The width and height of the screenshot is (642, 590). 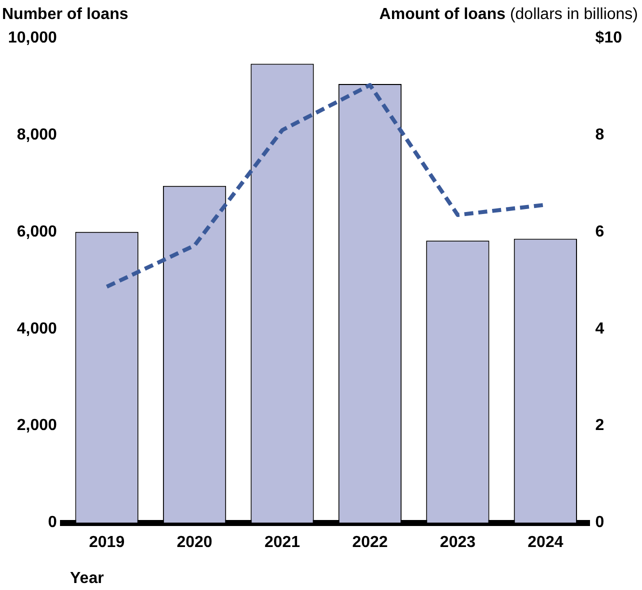 What do you see at coordinates (370, 542) in the screenshot?
I see `x-tick-label: 2022` at bounding box center [370, 542].